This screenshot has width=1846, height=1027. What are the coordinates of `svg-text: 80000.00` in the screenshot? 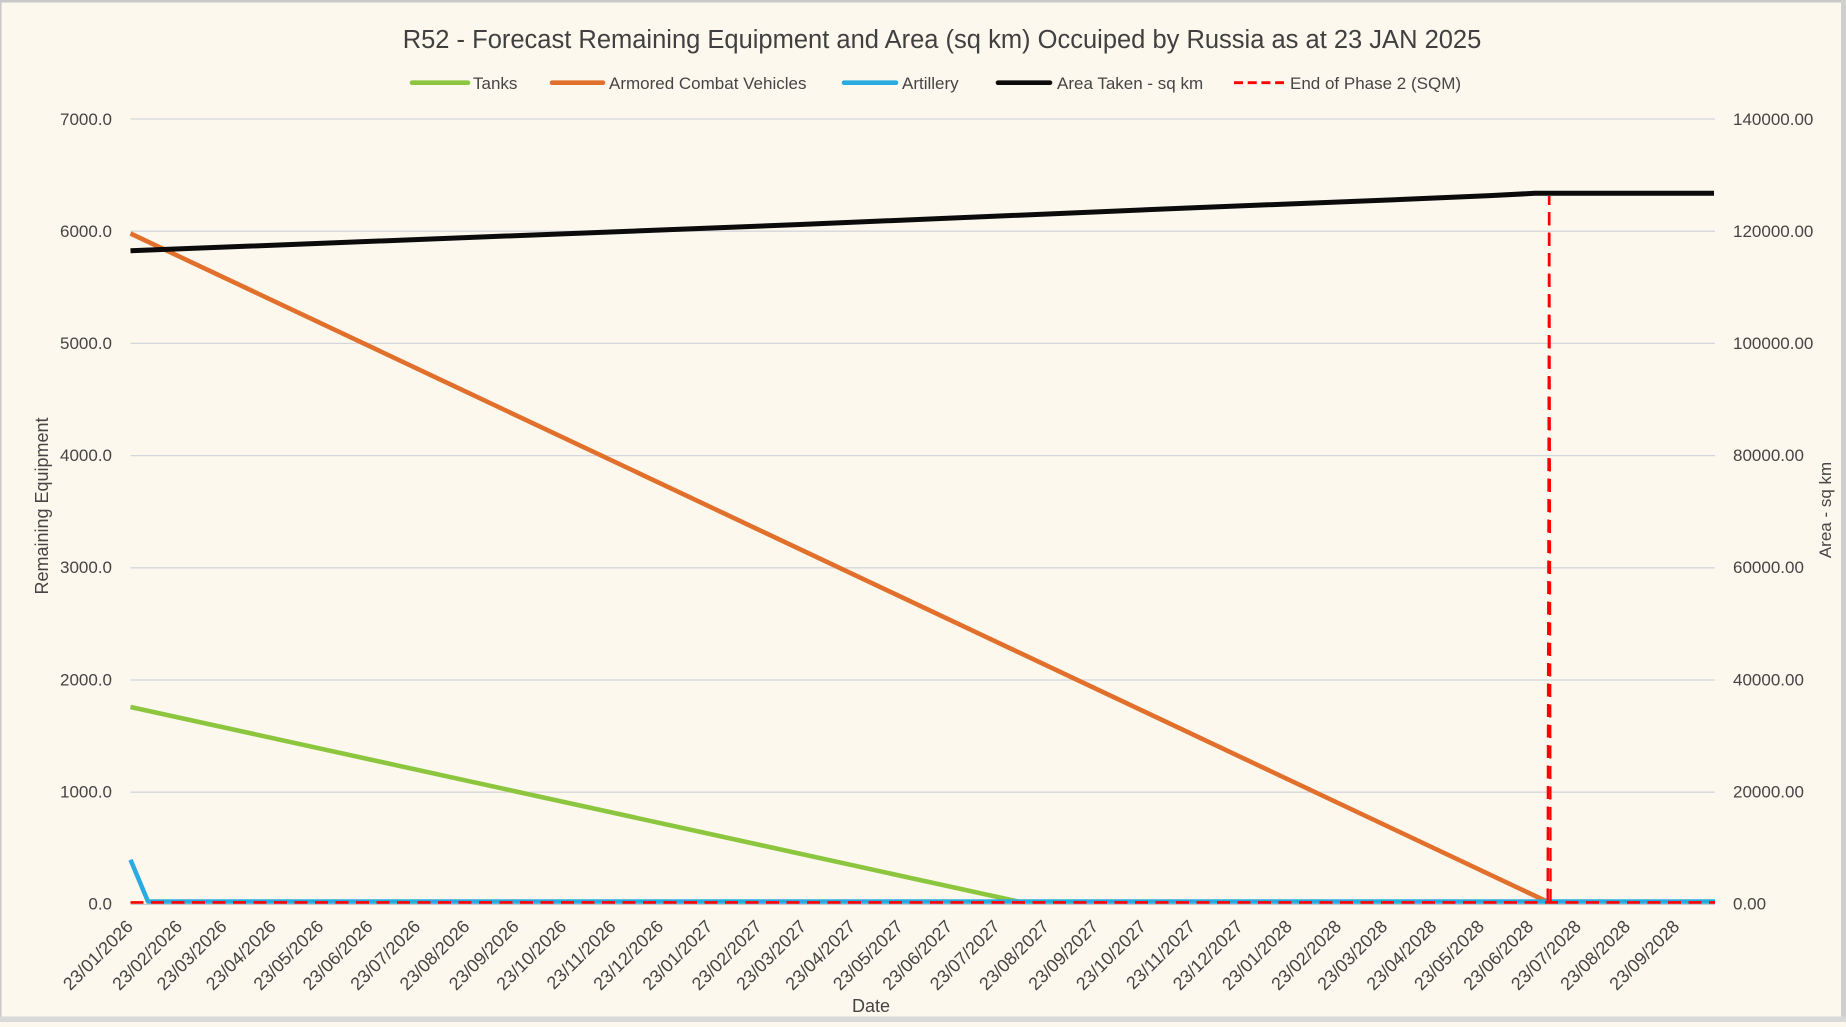 It's located at (1768, 455).